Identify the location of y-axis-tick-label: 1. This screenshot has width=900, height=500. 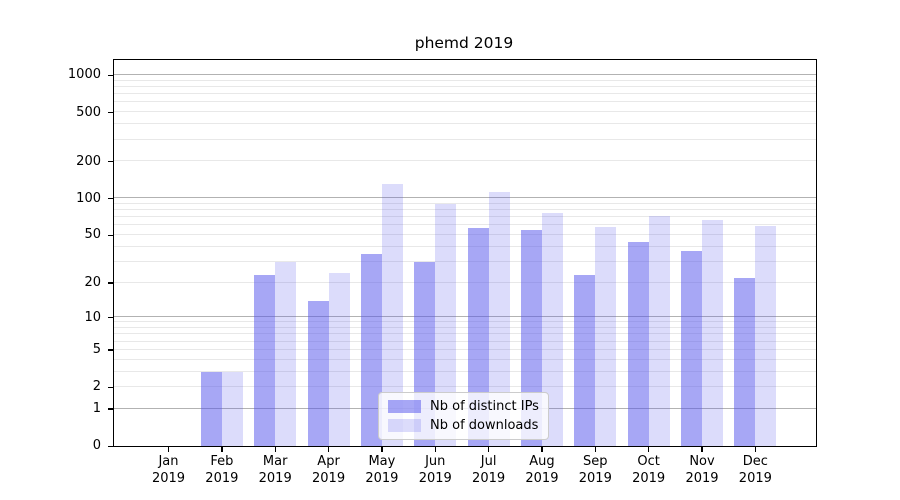
(96, 409).